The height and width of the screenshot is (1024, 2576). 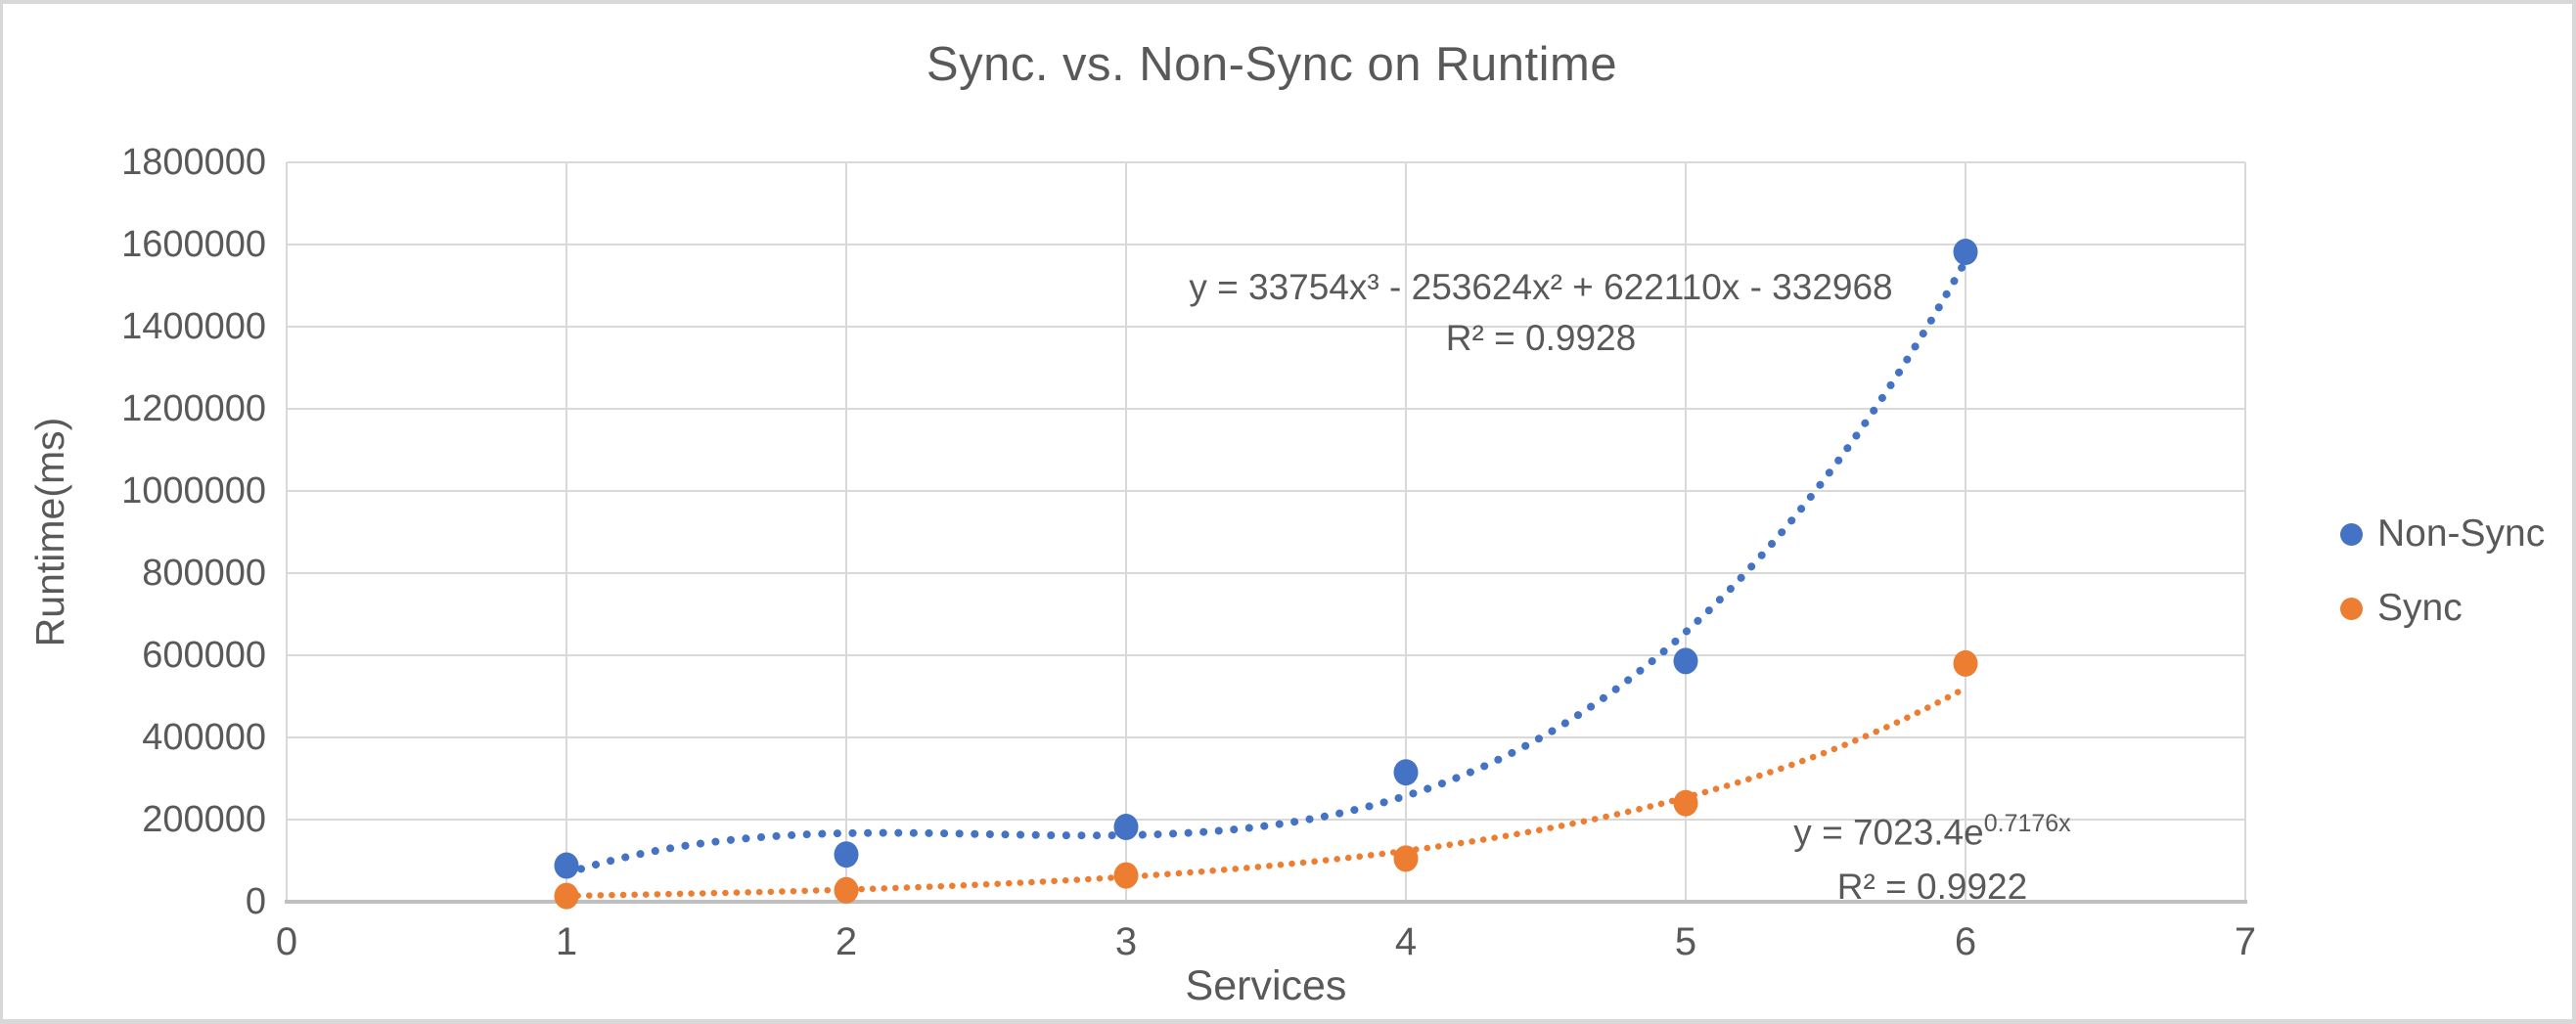 I want to click on x-tick-label: 3, so click(x=1126, y=941).